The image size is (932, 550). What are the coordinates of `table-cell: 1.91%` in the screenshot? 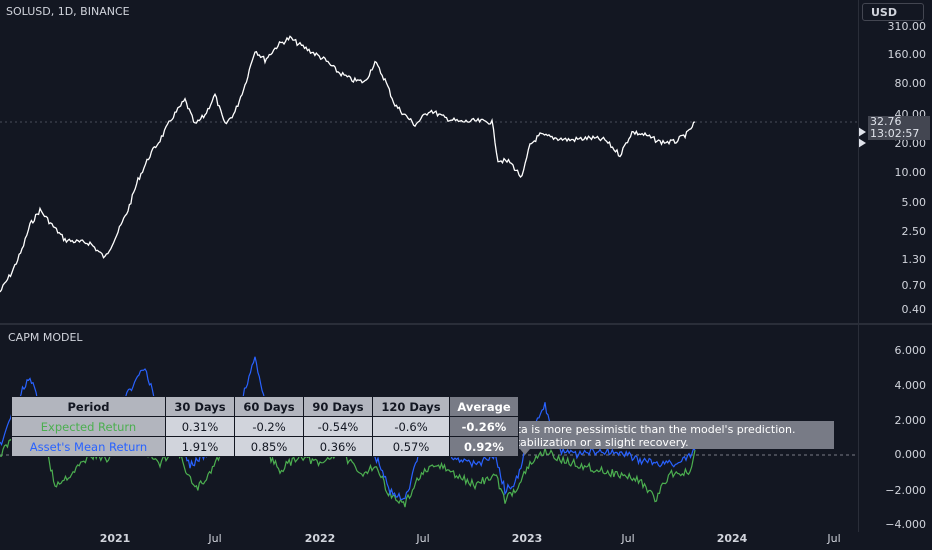 It's located at (200, 446).